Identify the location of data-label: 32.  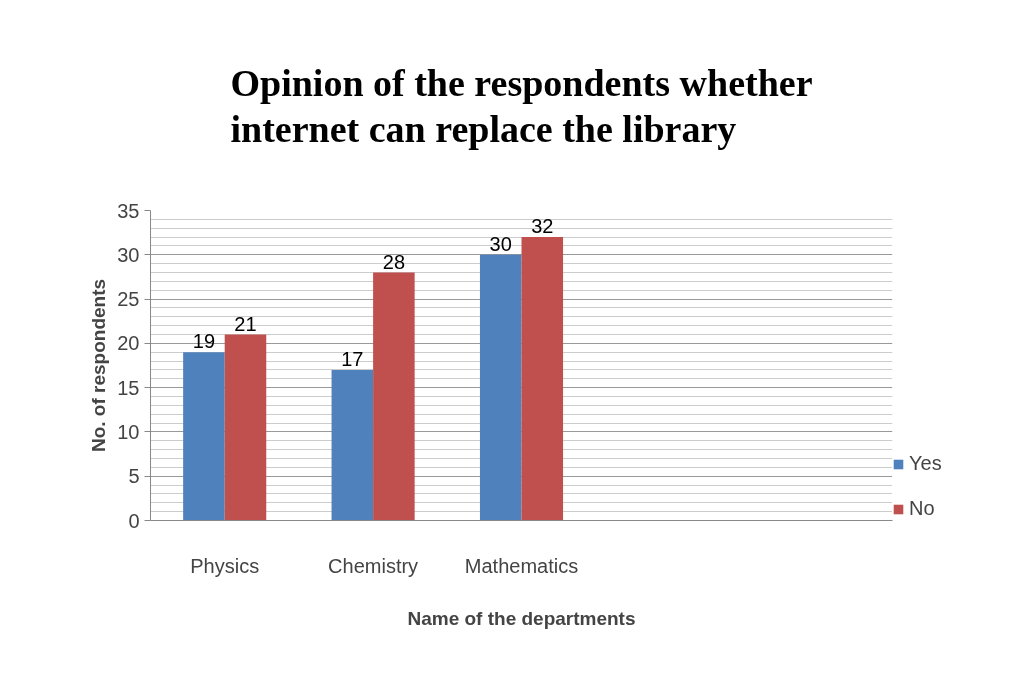
(542, 226).